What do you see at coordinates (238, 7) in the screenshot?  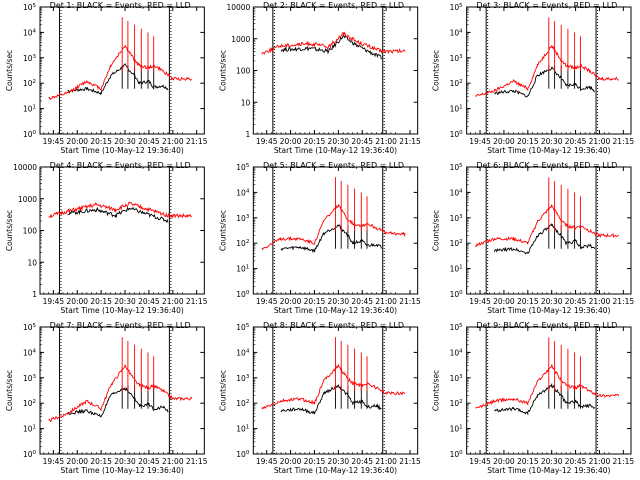 I see `y-tick-label: 10000` at bounding box center [238, 7].